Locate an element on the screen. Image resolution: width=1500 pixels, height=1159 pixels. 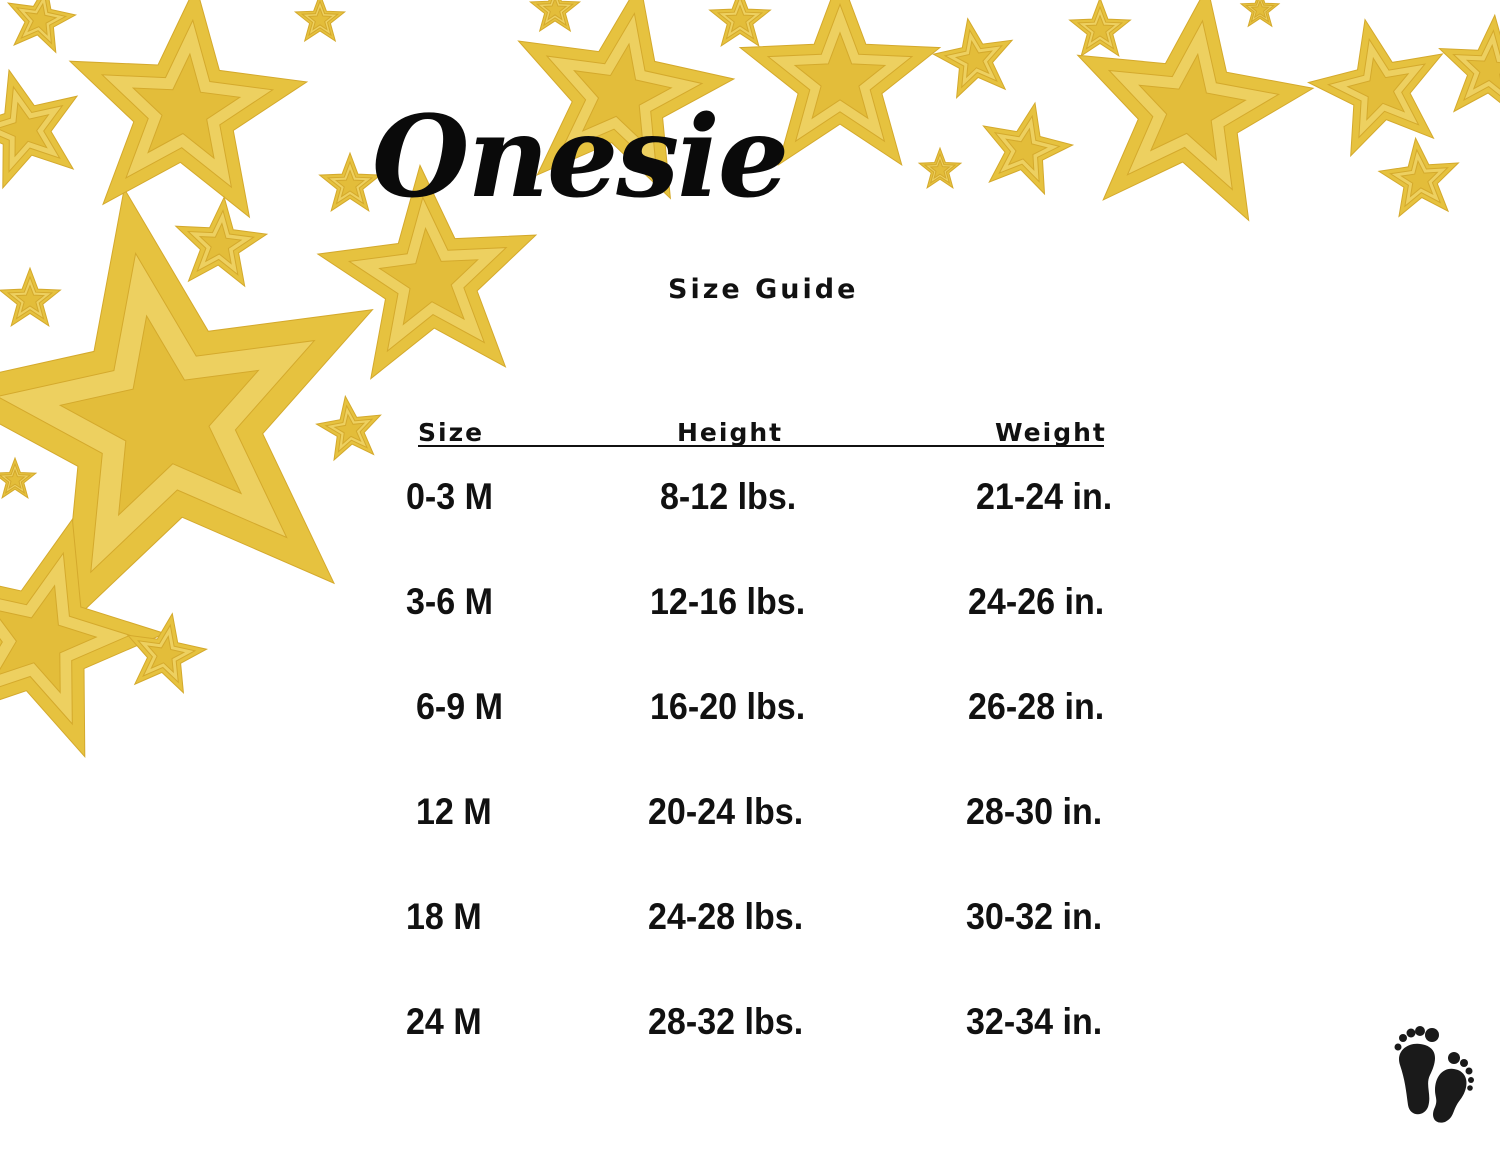
cell-weight: 30-32 in. is located at coordinates (1034, 916).